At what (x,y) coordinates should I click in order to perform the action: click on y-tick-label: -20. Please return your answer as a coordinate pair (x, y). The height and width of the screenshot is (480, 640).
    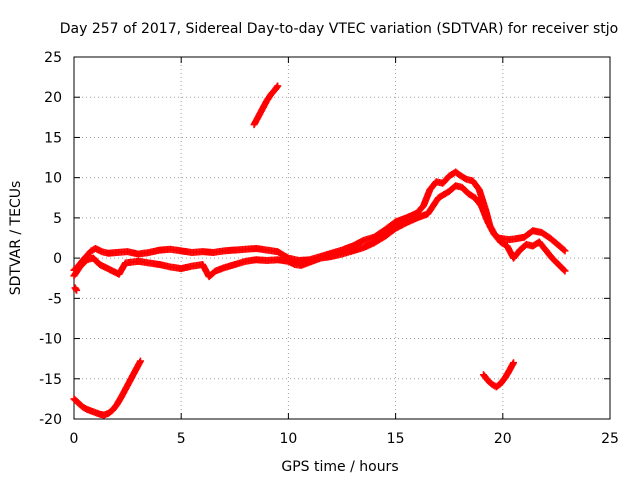
    Looking at the image, I should click on (50, 420).